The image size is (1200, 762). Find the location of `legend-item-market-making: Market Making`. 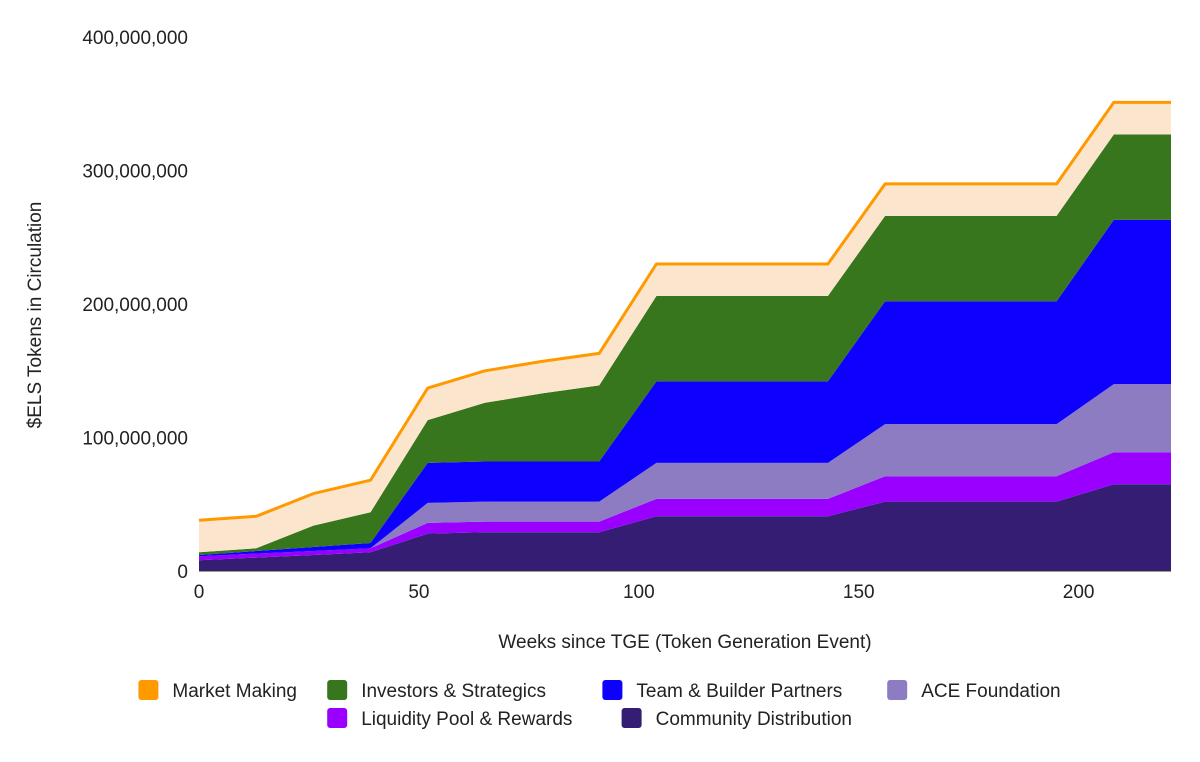

legend-item-market-making: Market Making is located at coordinates (217, 691).